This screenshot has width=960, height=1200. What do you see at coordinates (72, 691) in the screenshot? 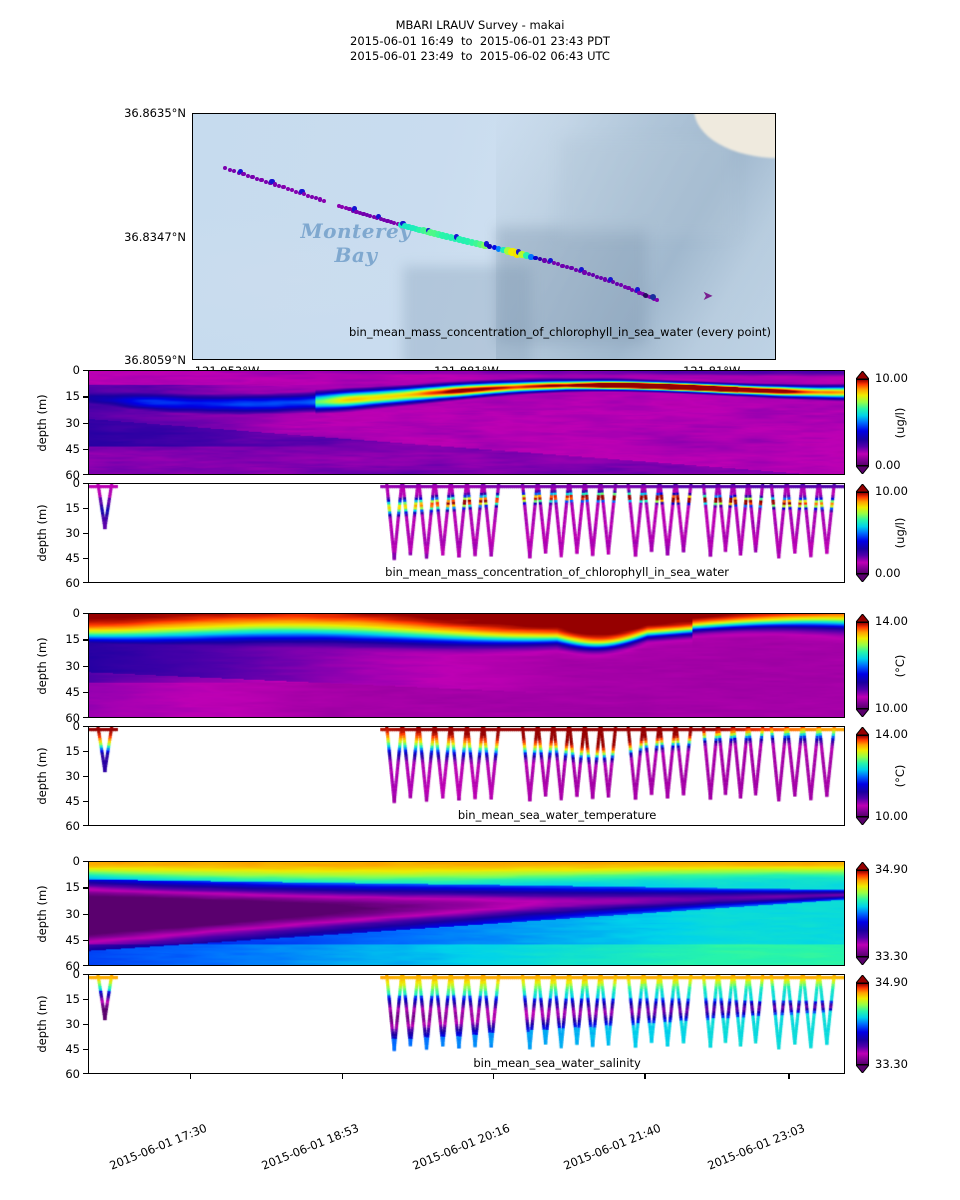
I see `depth-tick-label: 45` at bounding box center [72, 691].